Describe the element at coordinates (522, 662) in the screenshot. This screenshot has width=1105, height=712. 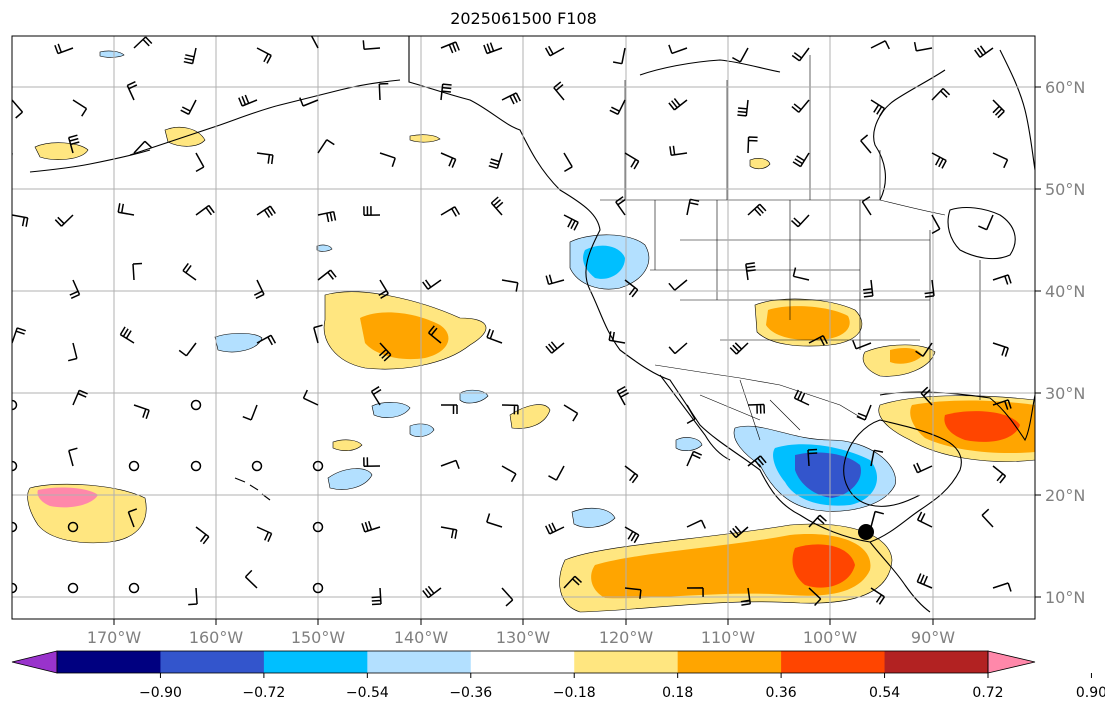
I see `colorbar-outline` at that location.